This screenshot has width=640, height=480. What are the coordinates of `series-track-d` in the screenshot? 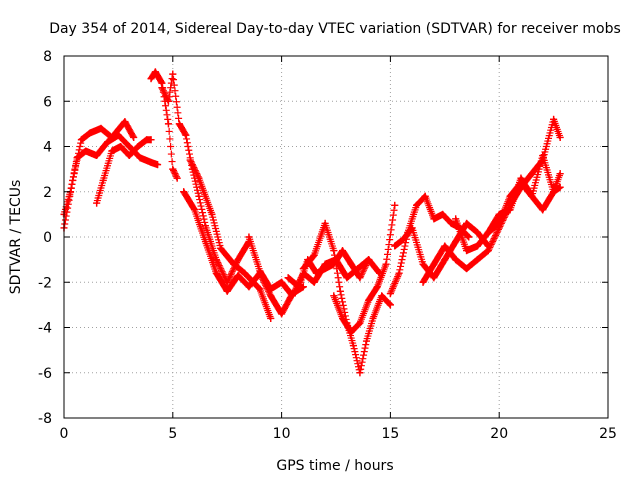 It's located at (164, 125).